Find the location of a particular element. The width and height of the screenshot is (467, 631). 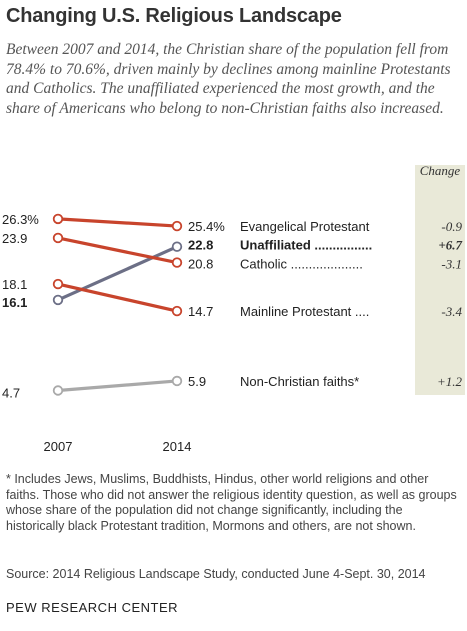

label-2014-catholic: 20.8 is located at coordinates (200, 264).